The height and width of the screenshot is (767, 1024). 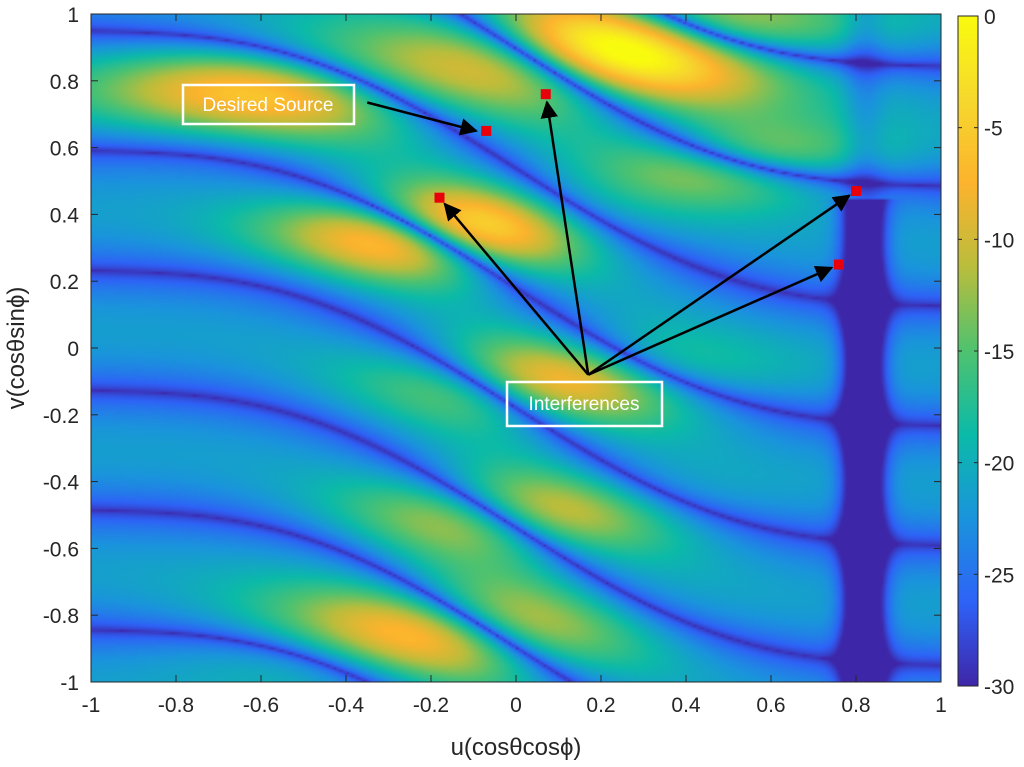 I want to click on y-tick-label: -0.4, so click(x=61, y=483).